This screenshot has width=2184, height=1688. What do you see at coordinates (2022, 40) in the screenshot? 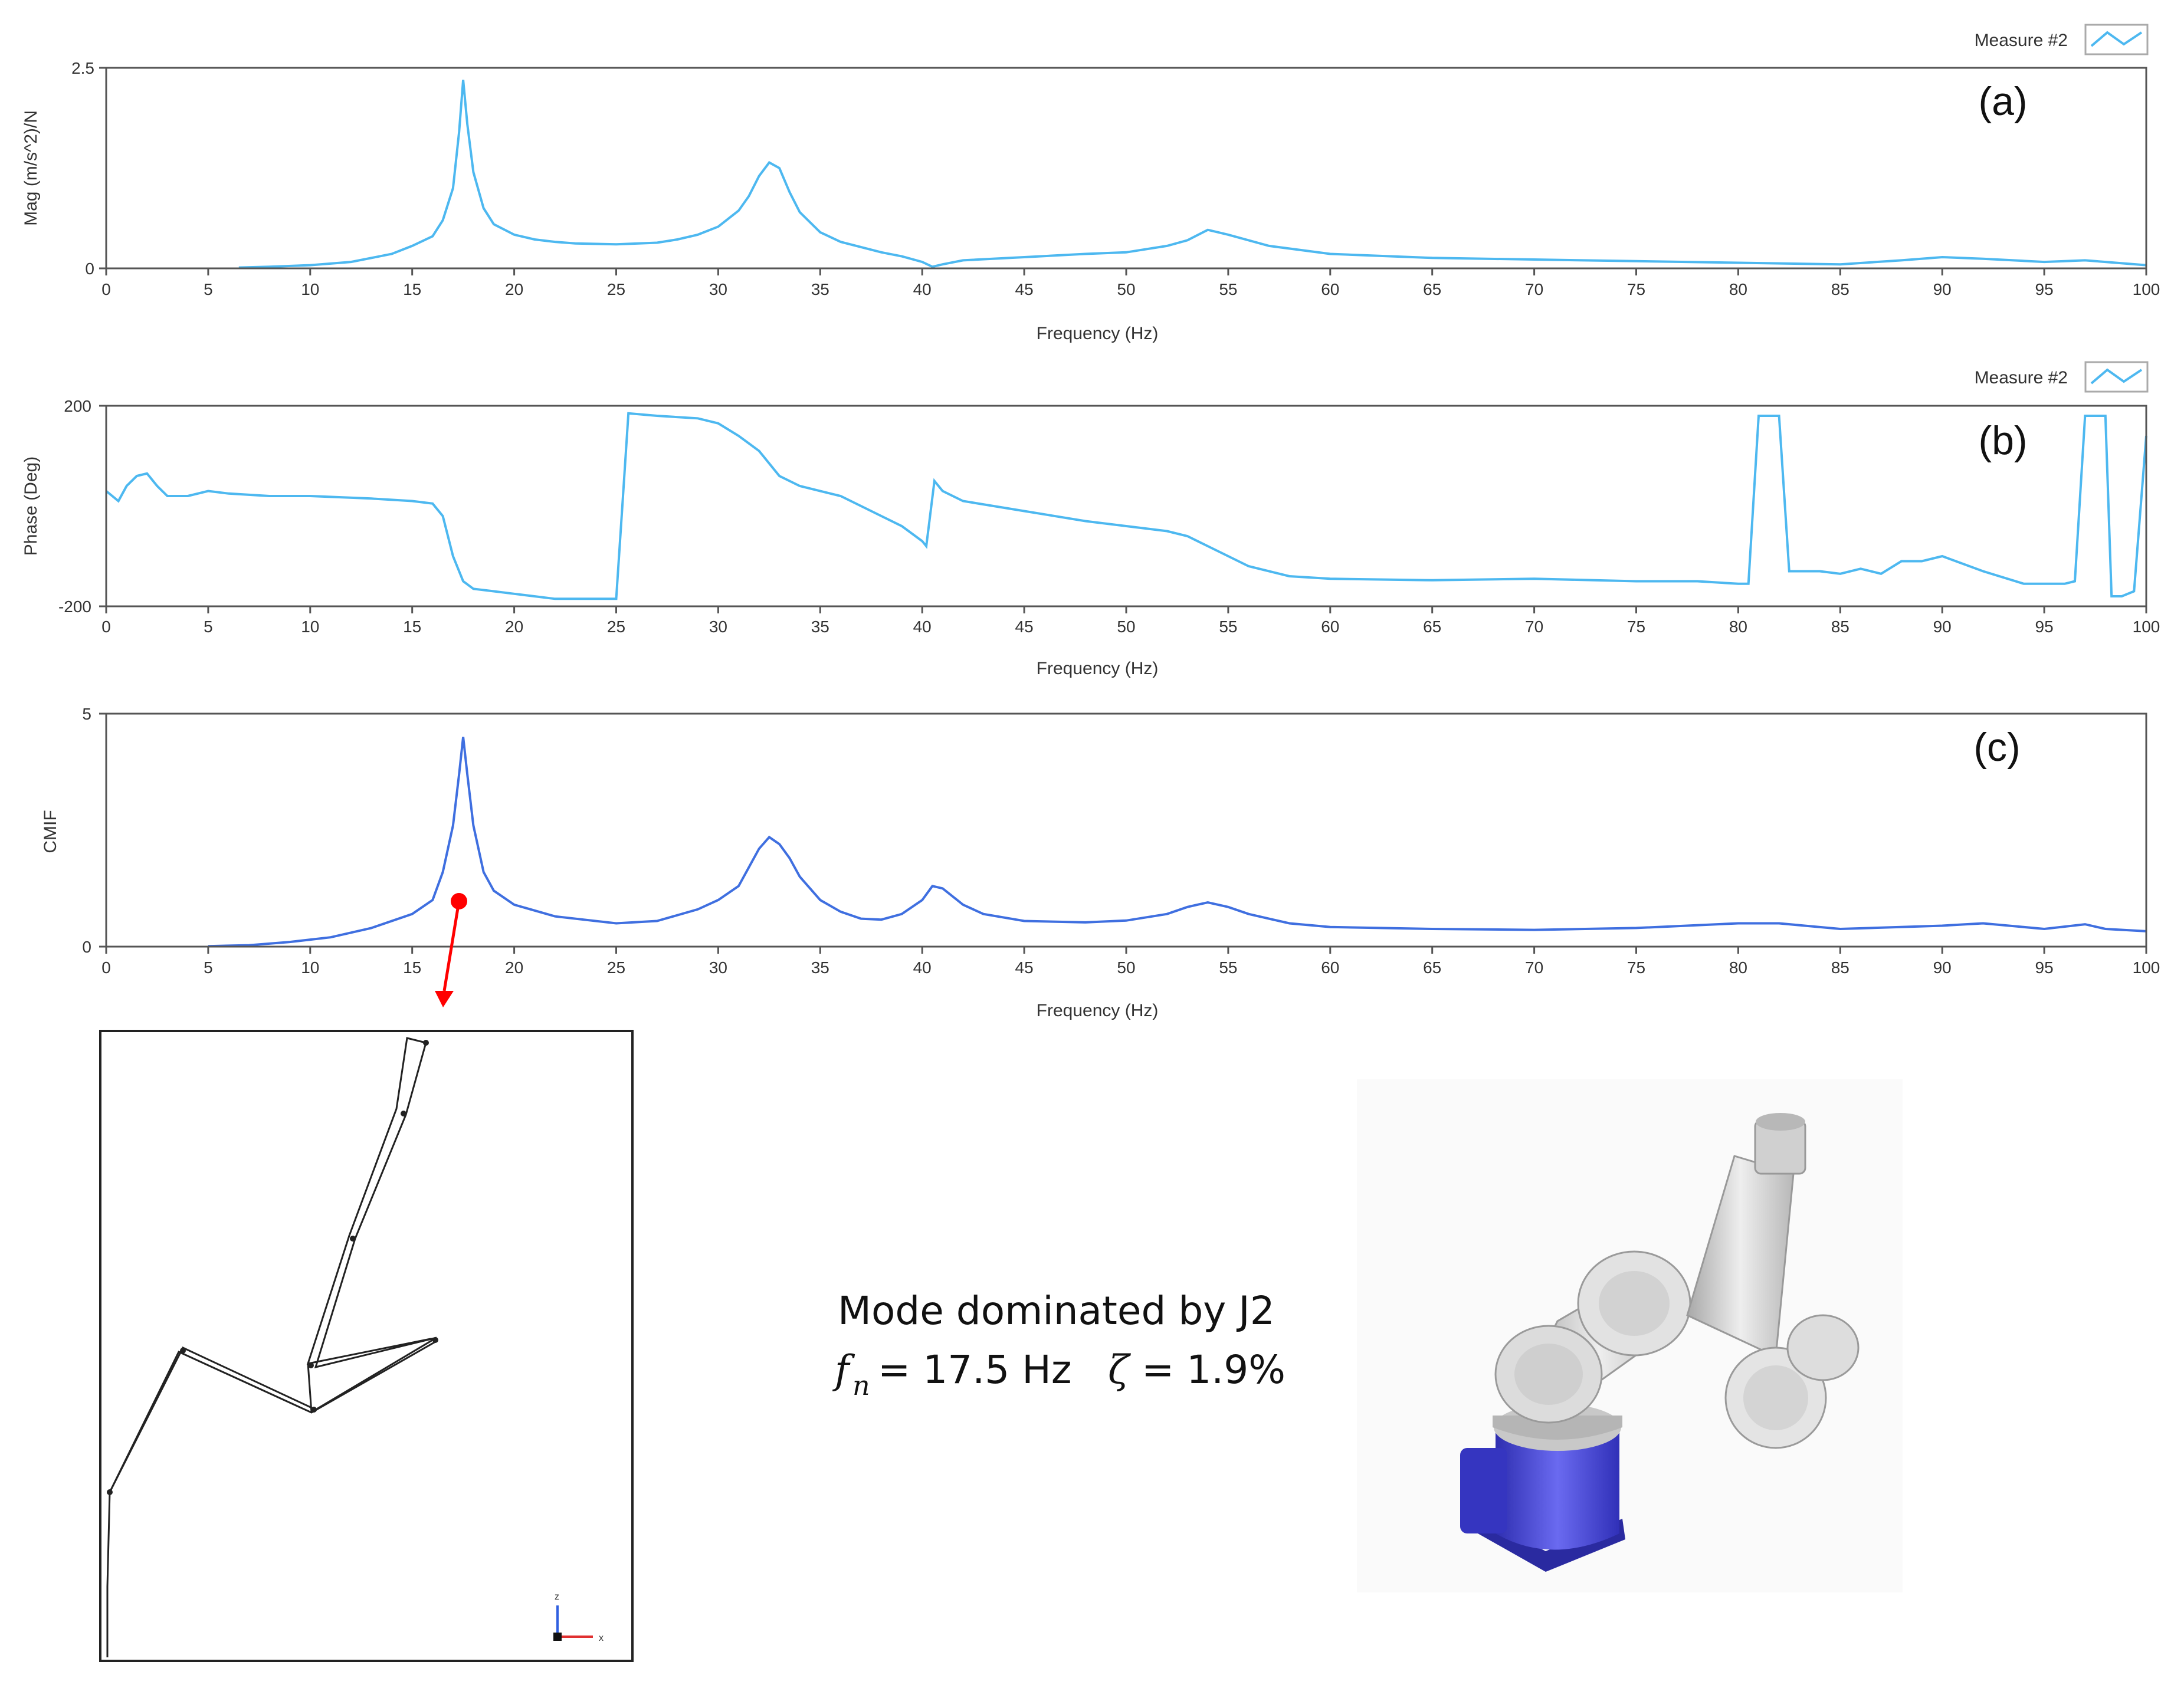
I see `legend-label-a: Measure #2` at bounding box center [2022, 40].